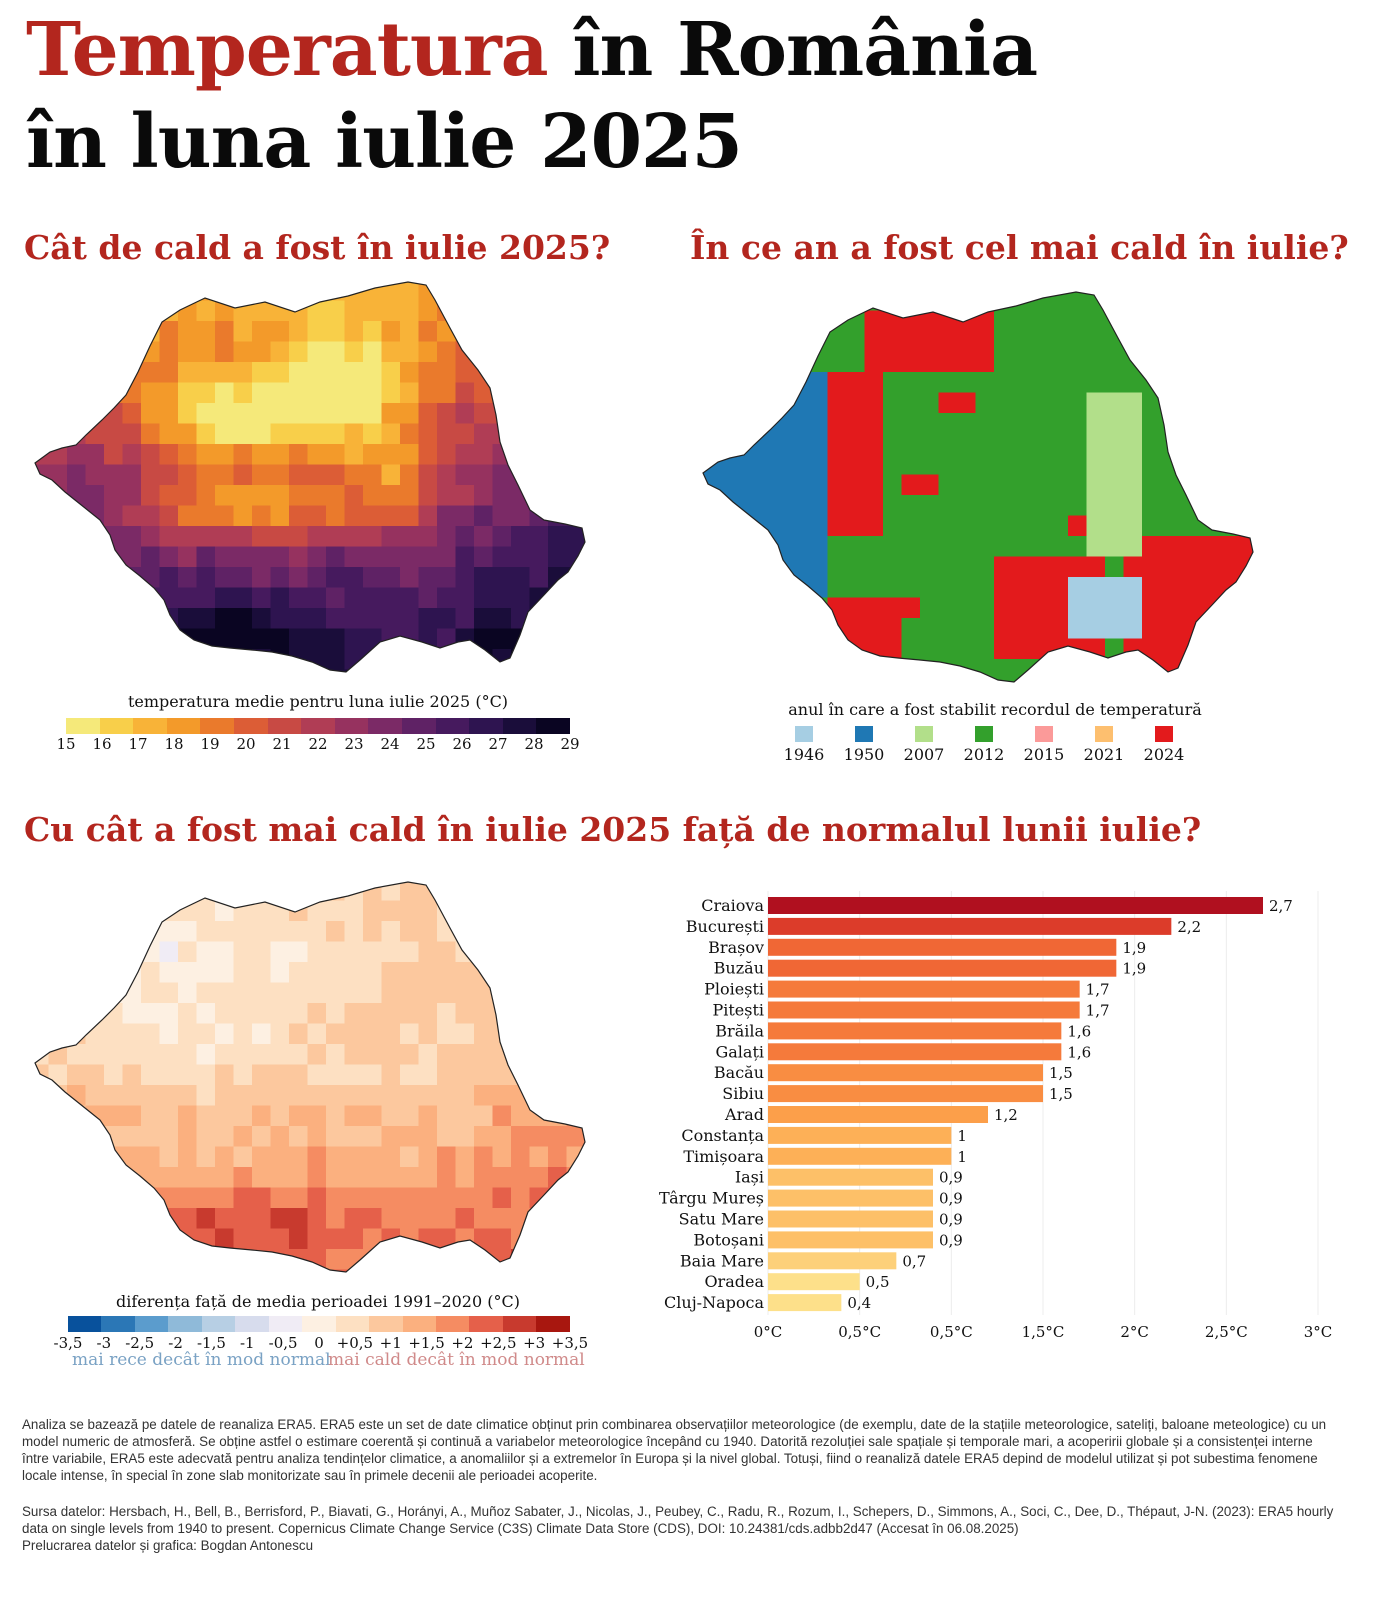 The width and height of the screenshot is (1382, 1600). Describe the element at coordinates (749, 1177) in the screenshot. I see `category-label: Iași` at that location.